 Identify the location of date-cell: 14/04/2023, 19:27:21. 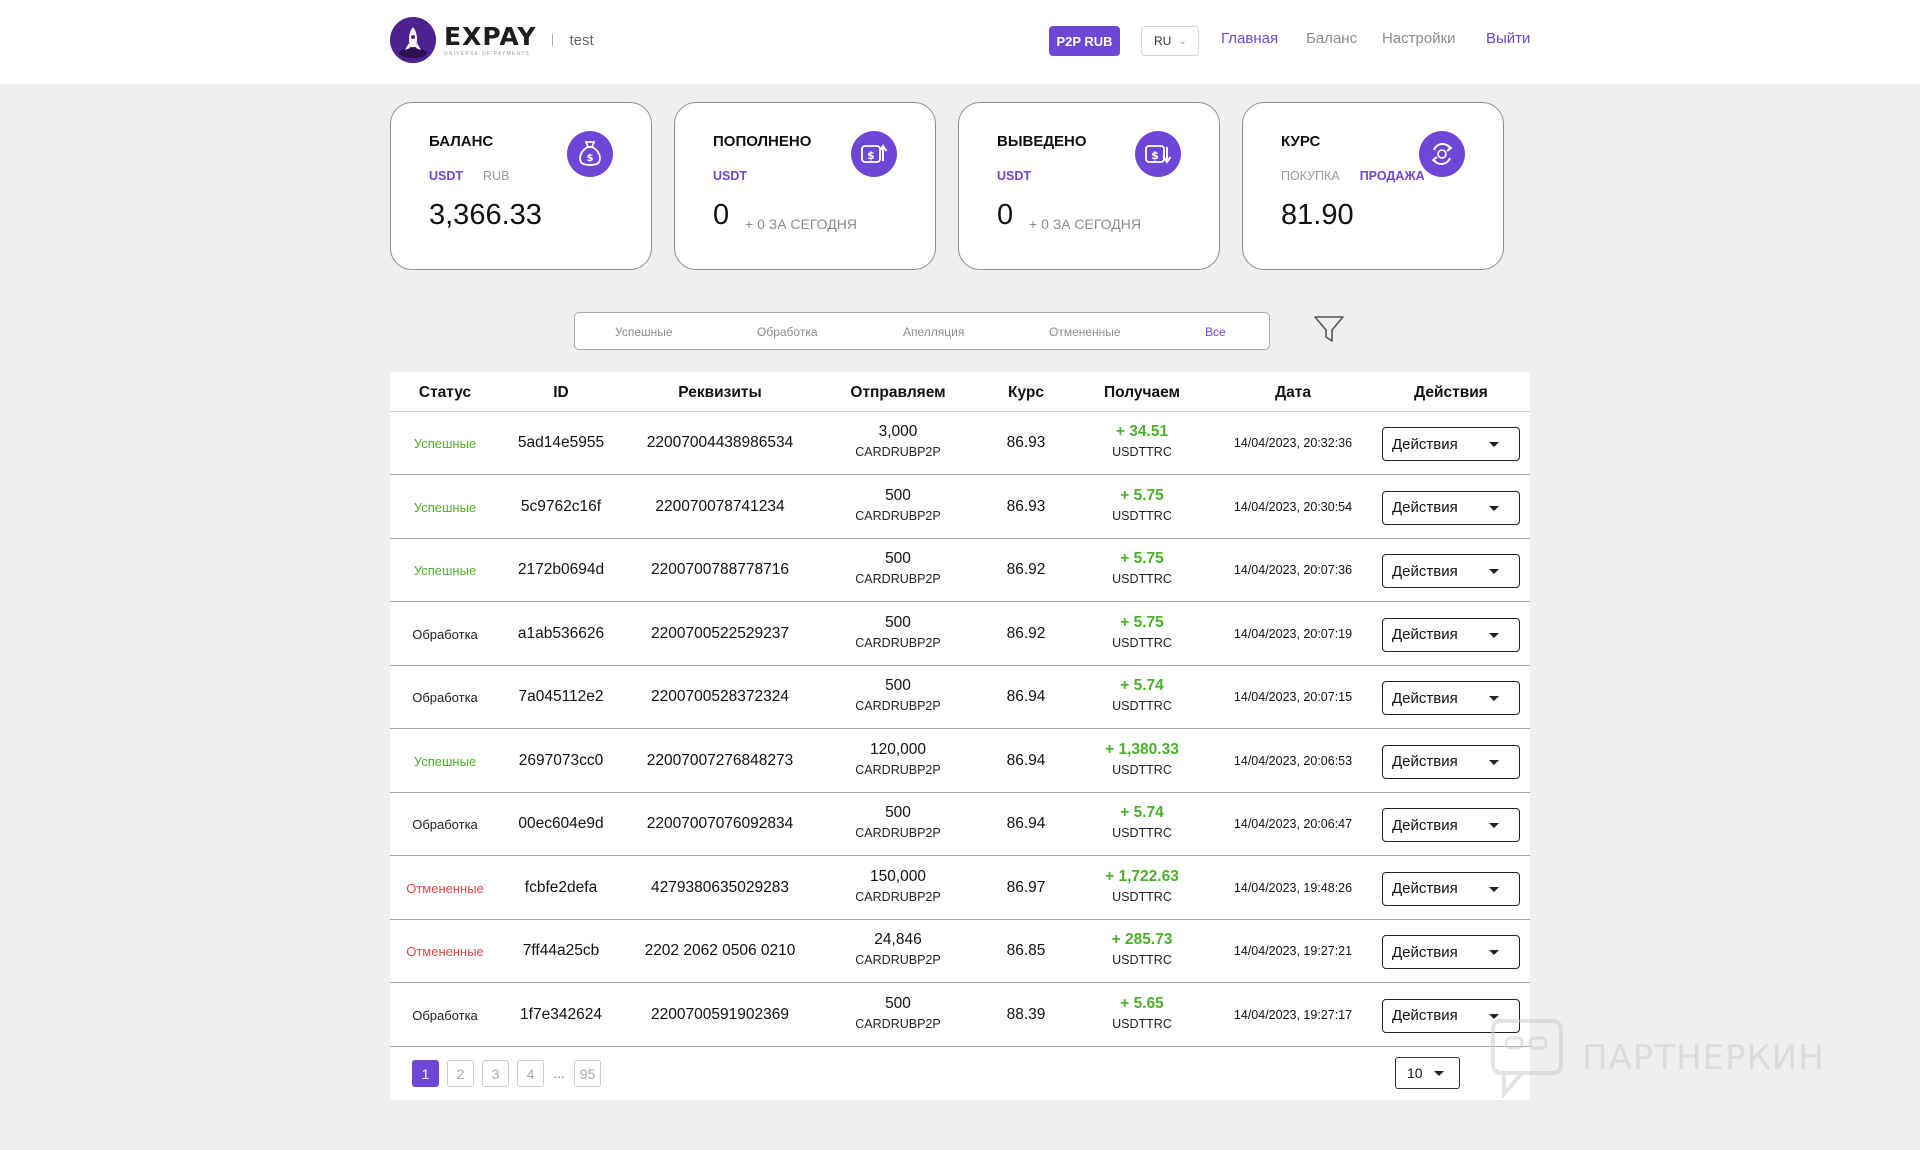
(1293, 951).